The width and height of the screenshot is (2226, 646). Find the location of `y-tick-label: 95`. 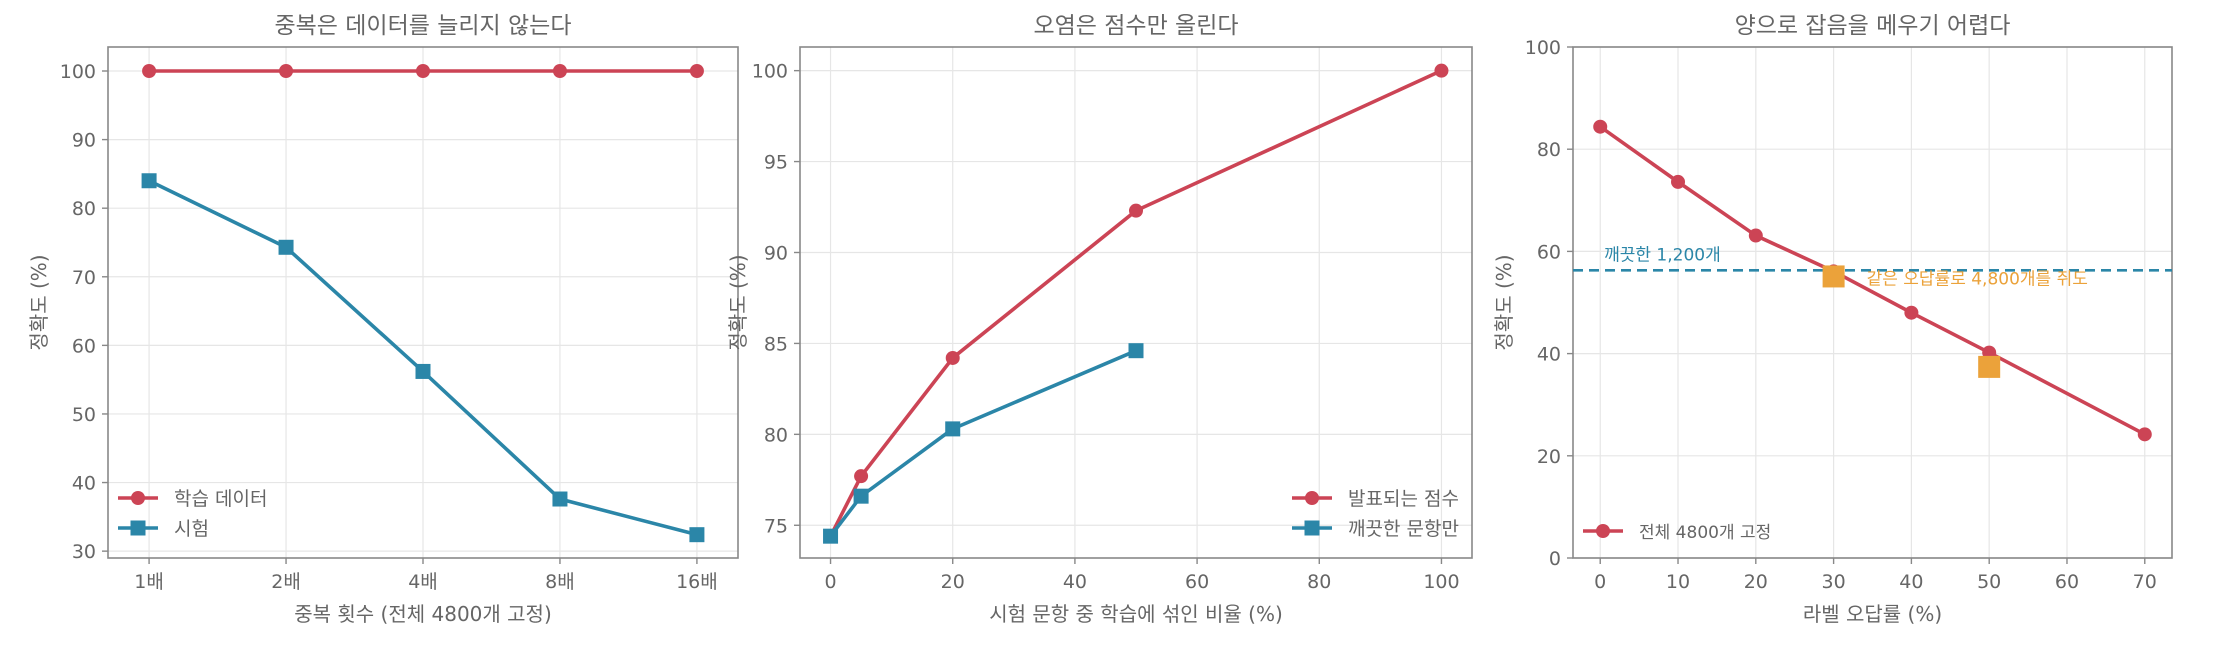

y-tick-label: 95 is located at coordinates (776, 163).